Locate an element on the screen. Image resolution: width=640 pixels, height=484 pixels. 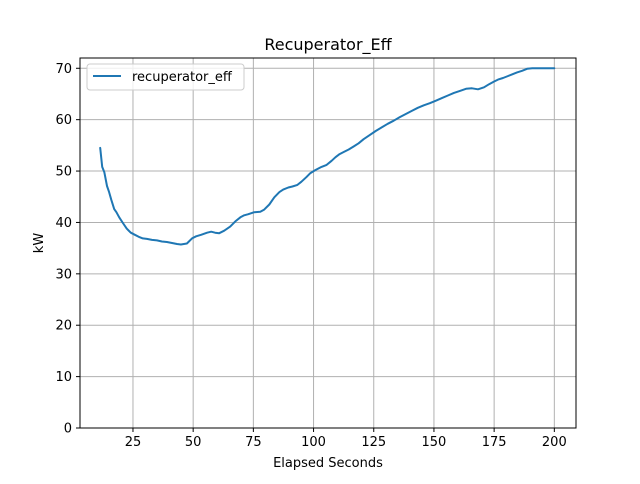
y-tick-label: 60 is located at coordinates (63, 120).